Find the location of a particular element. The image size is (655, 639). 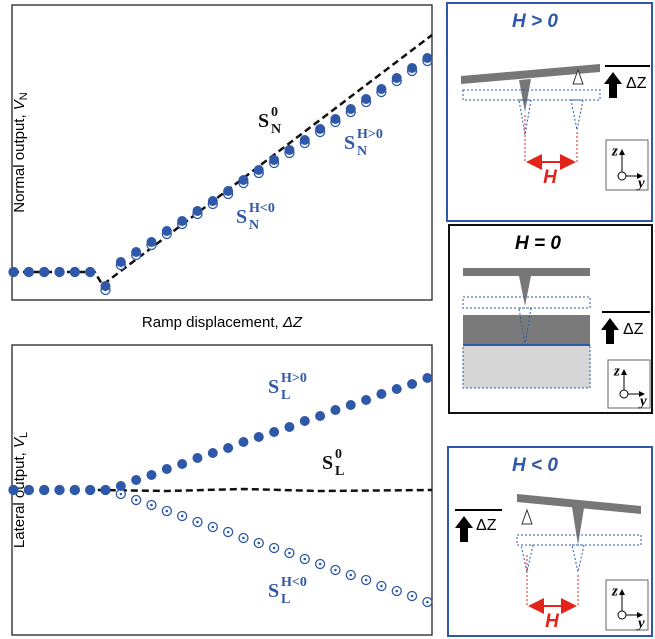

y-label-sub: L is located at coordinates (24, 435).